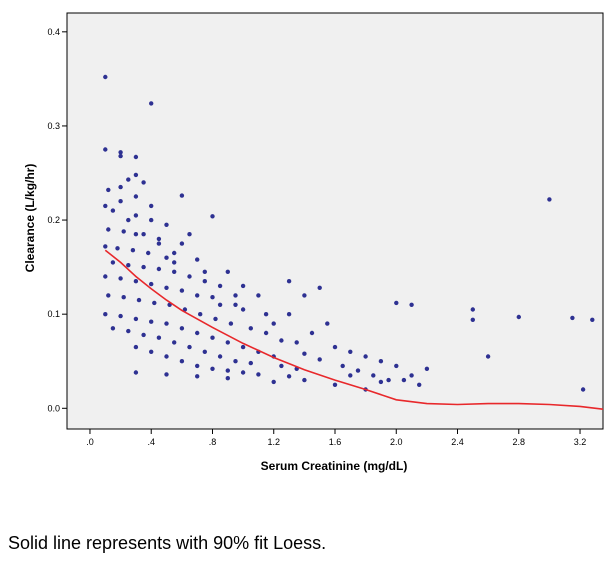 The image size is (612, 566). I want to click on y-tick-label: 0.4, so click(53, 32).